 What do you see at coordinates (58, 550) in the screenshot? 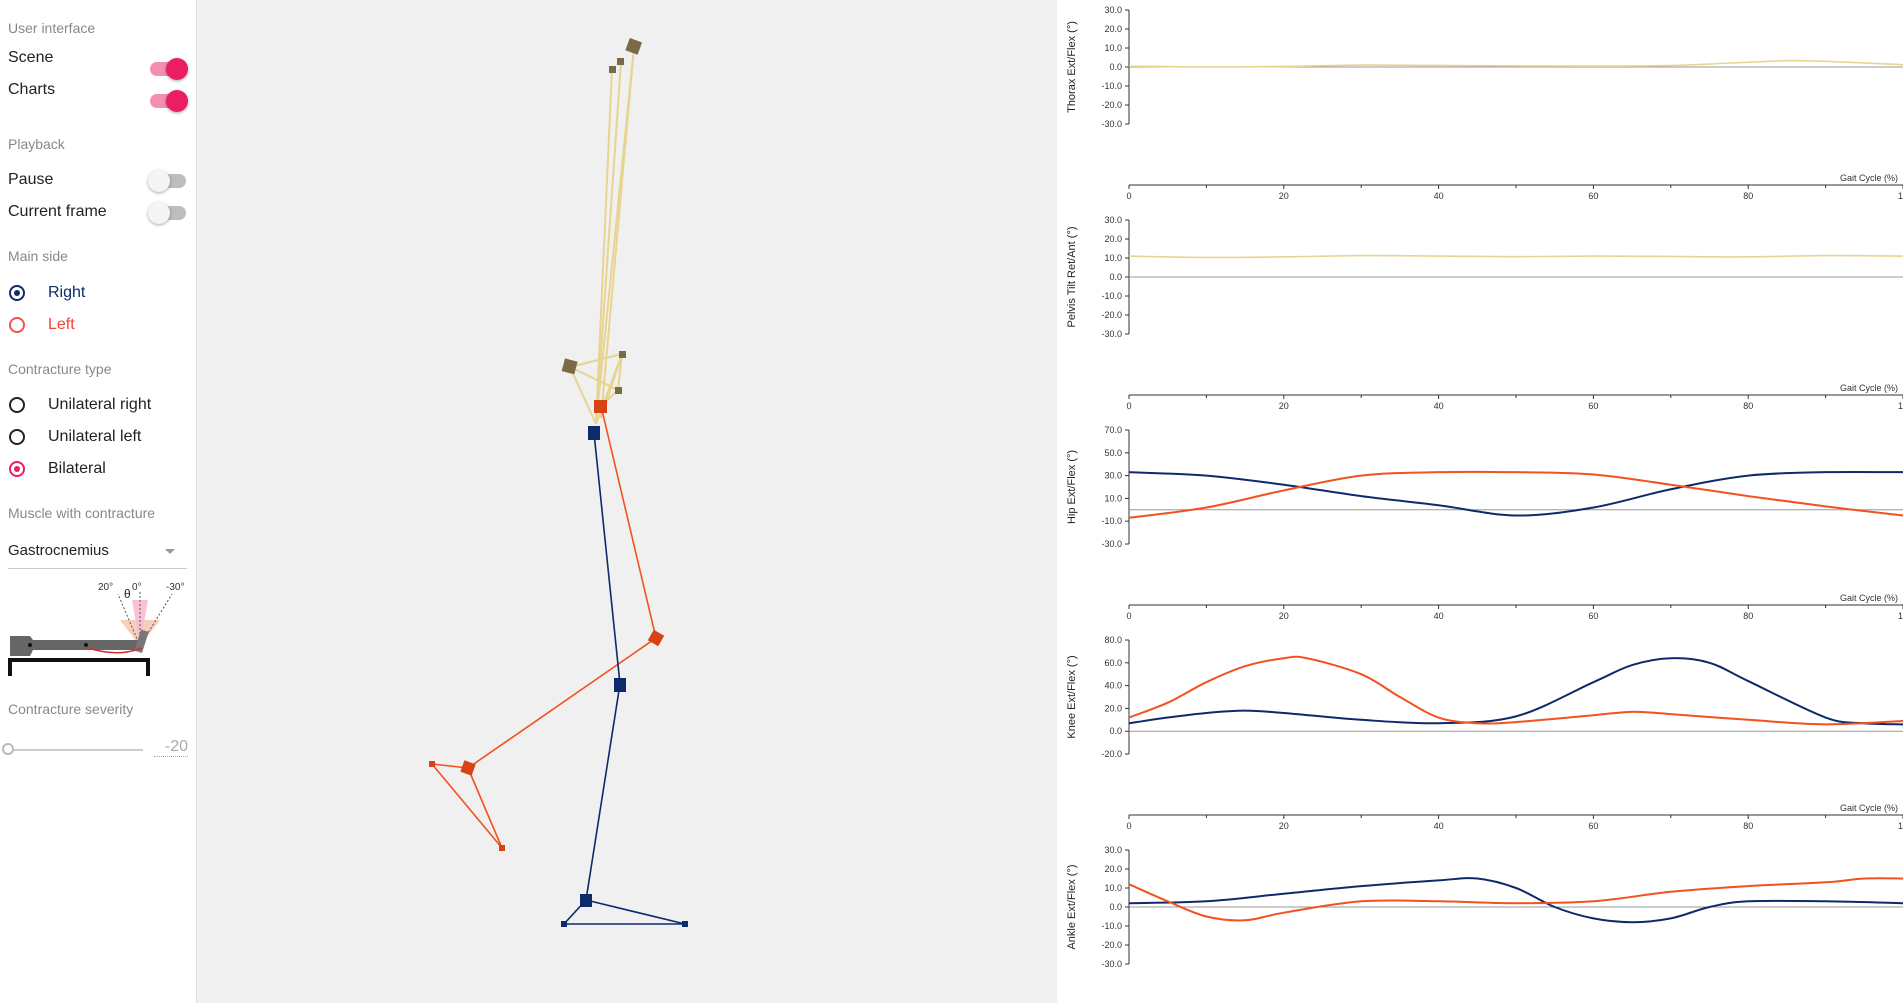
I see `muscle-select-value: Gastrocnemius` at bounding box center [58, 550].